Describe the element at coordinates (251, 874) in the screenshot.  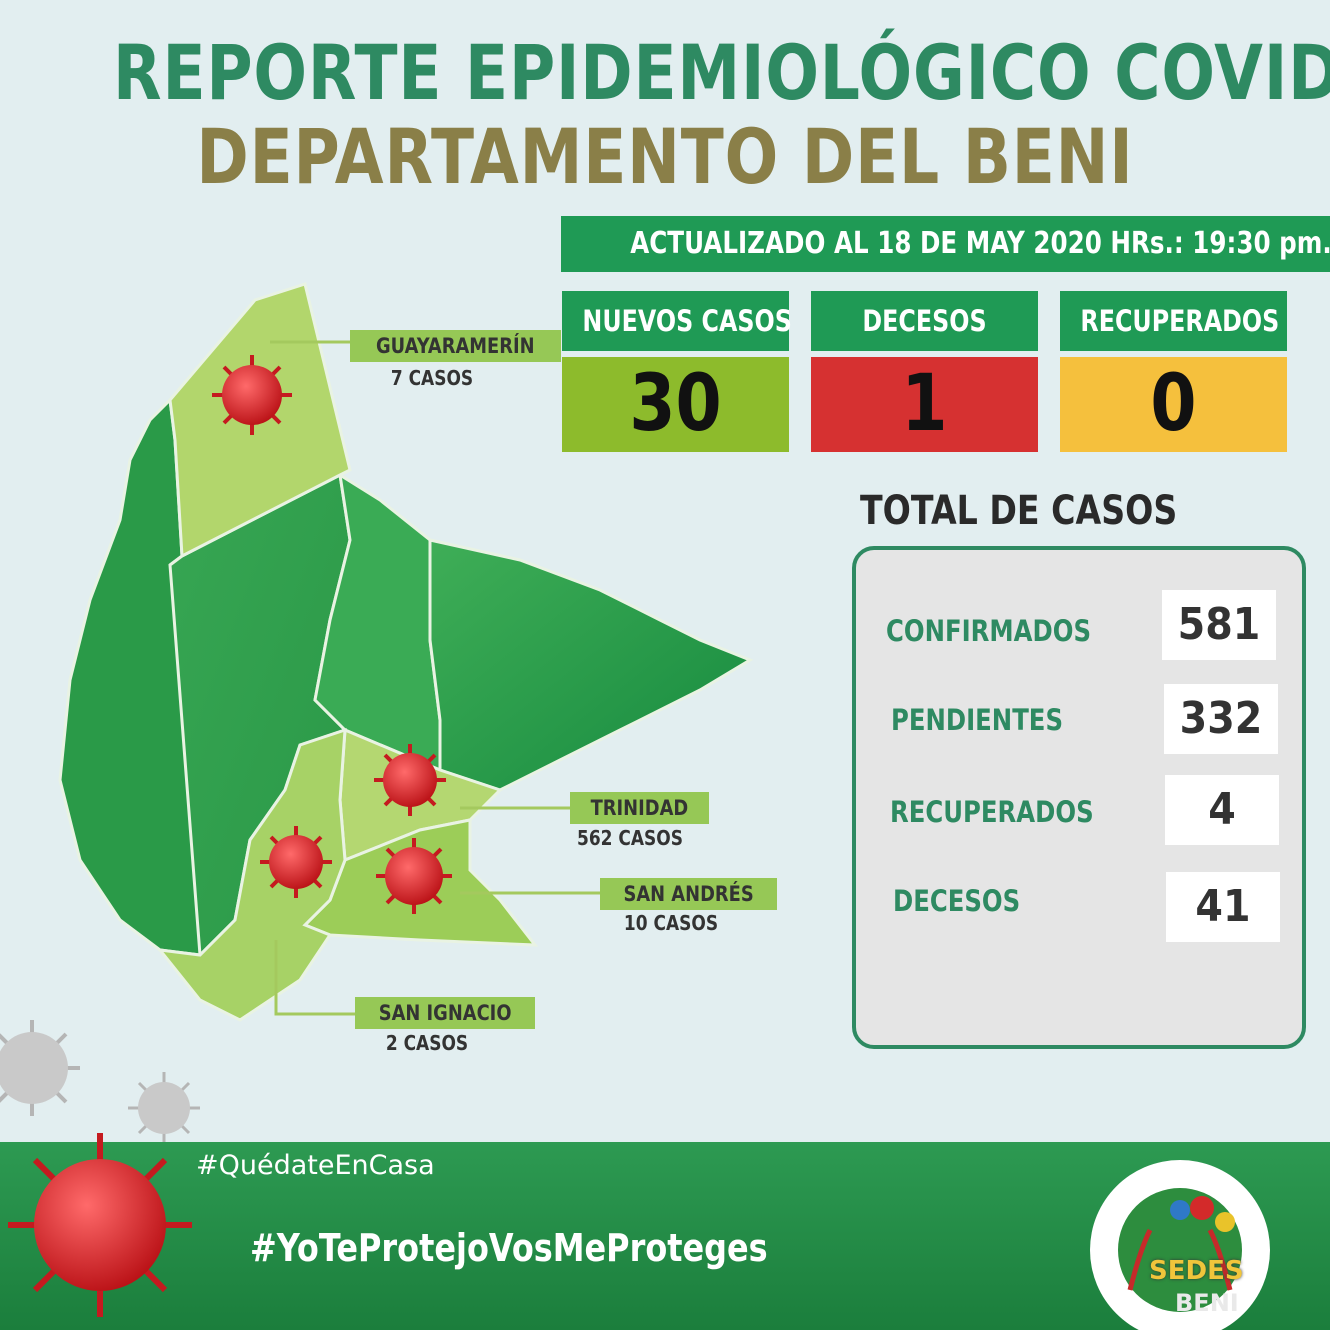
I see `map-region-san-ignacio` at that location.